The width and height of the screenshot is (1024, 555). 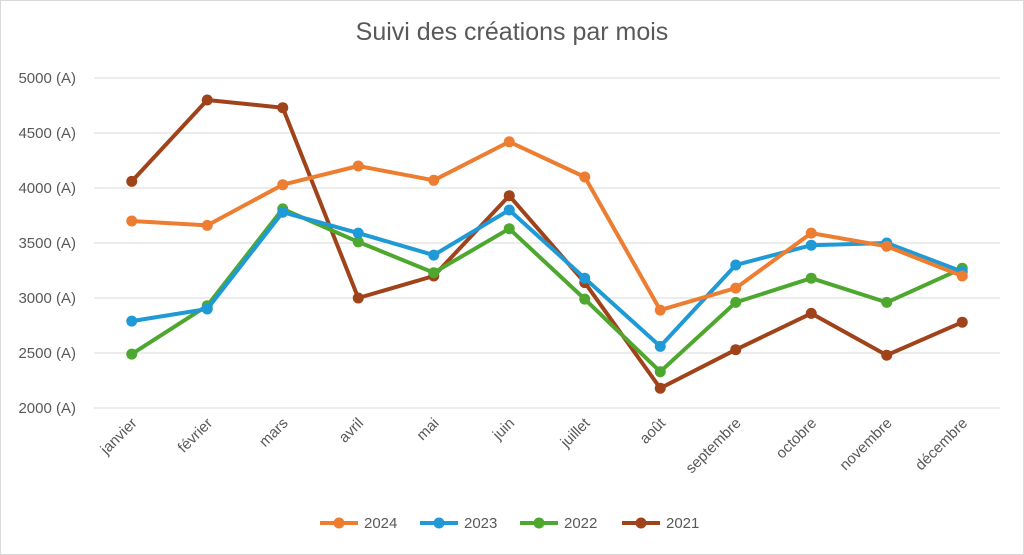 What do you see at coordinates (458, 523) in the screenshot?
I see `legend-item-2023: 2023` at bounding box center [458, 523].